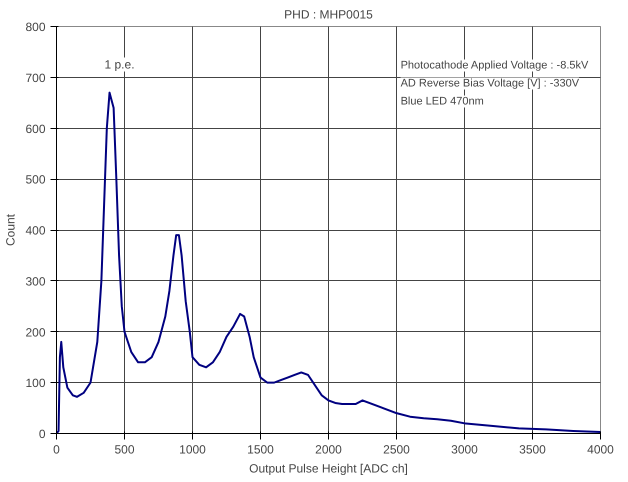  What do you see at coordinates (328, 469) in the screenshot?
I see `x-axis-title: Output Pulse Height [ADC ch]` at bounding box center [328, 469].